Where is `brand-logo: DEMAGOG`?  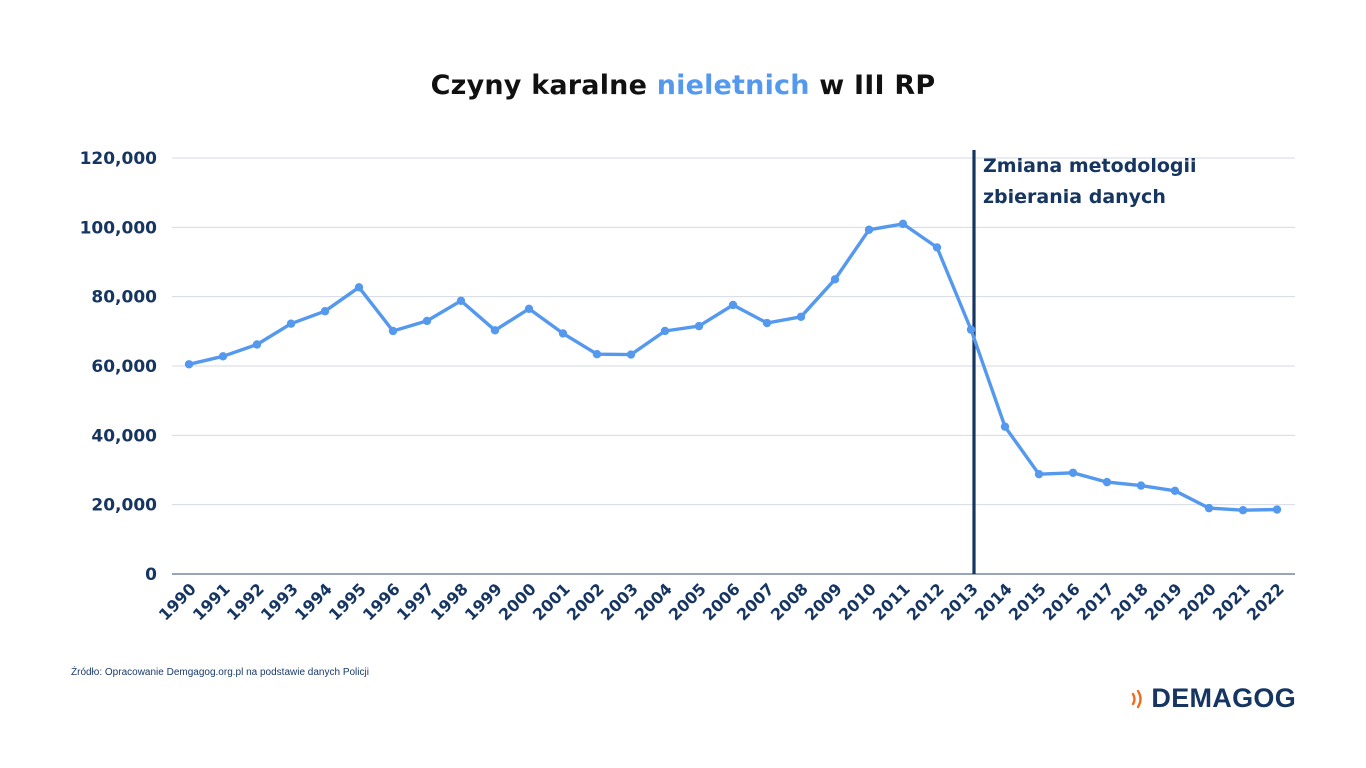 brand-logo: DEMAGOG is located at coordinates (1213, 698).